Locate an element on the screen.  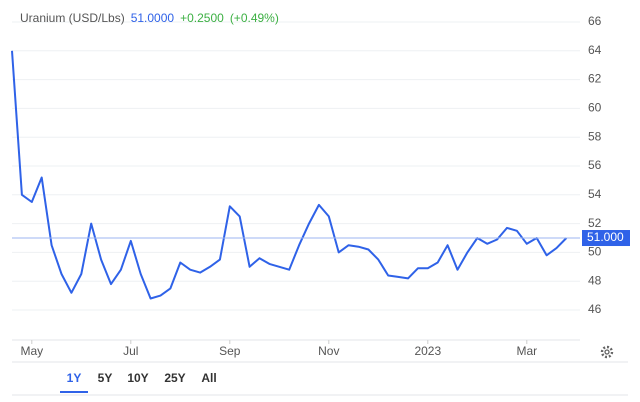
y-tick-label: 48 is located at coordinates (595, 280).